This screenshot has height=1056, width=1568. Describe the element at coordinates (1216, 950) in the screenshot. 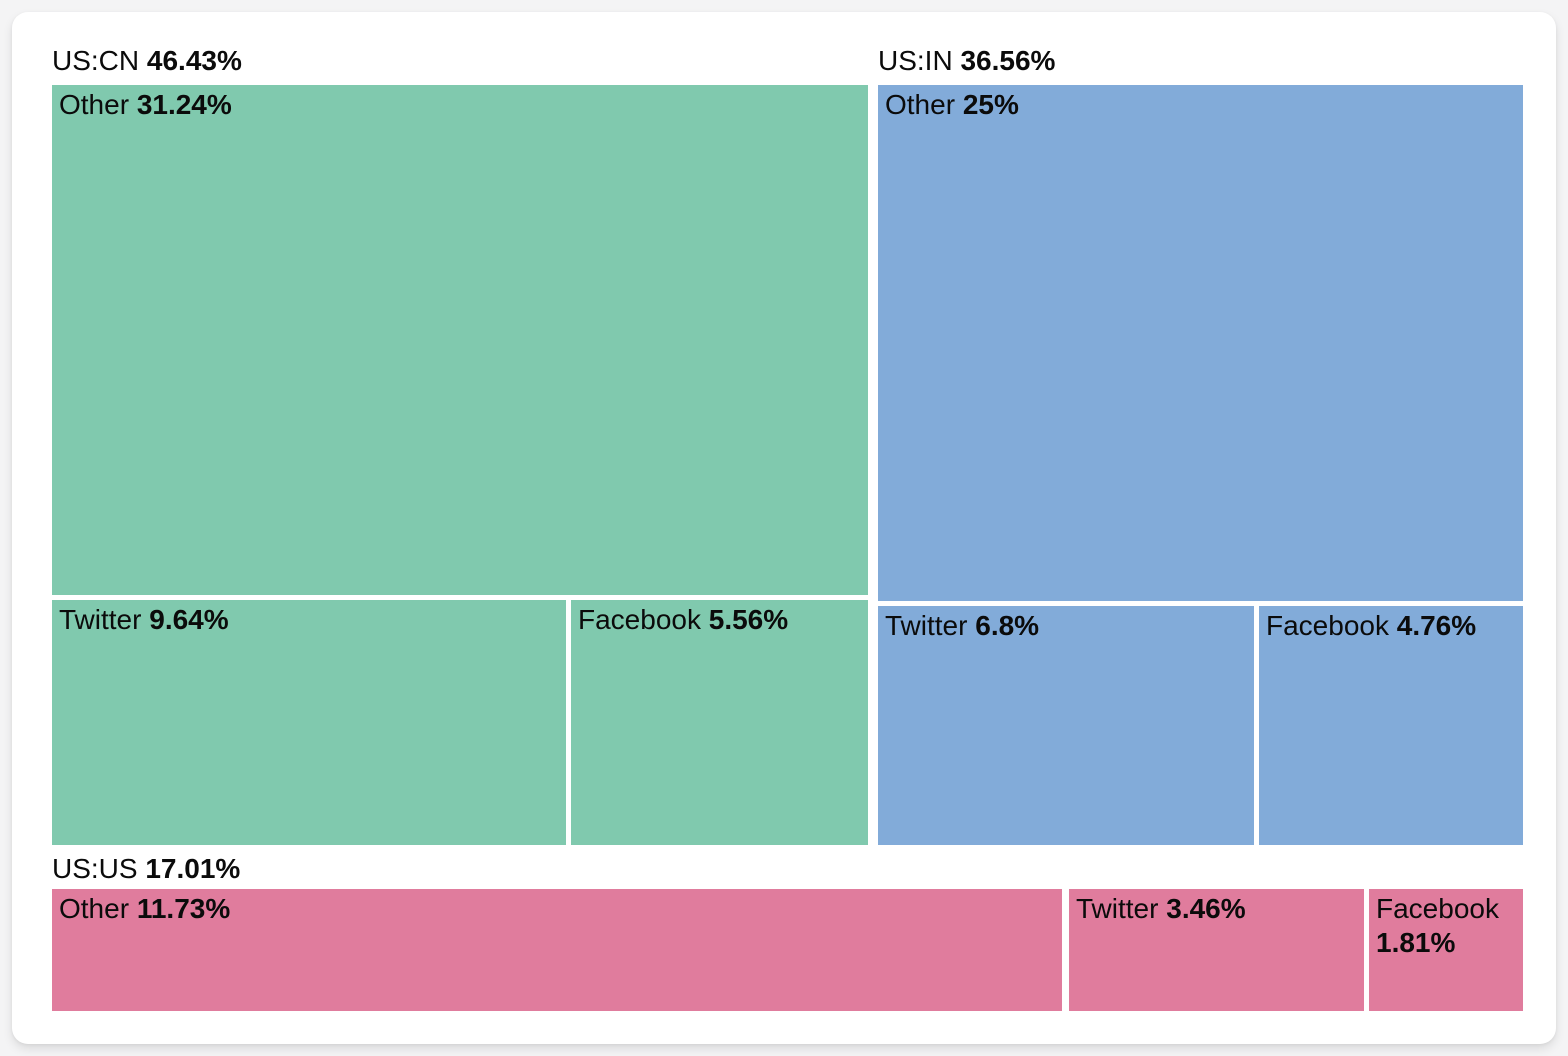

I see `treemap-cell-us-us-twitter: Twitter 3.46%` at that location.